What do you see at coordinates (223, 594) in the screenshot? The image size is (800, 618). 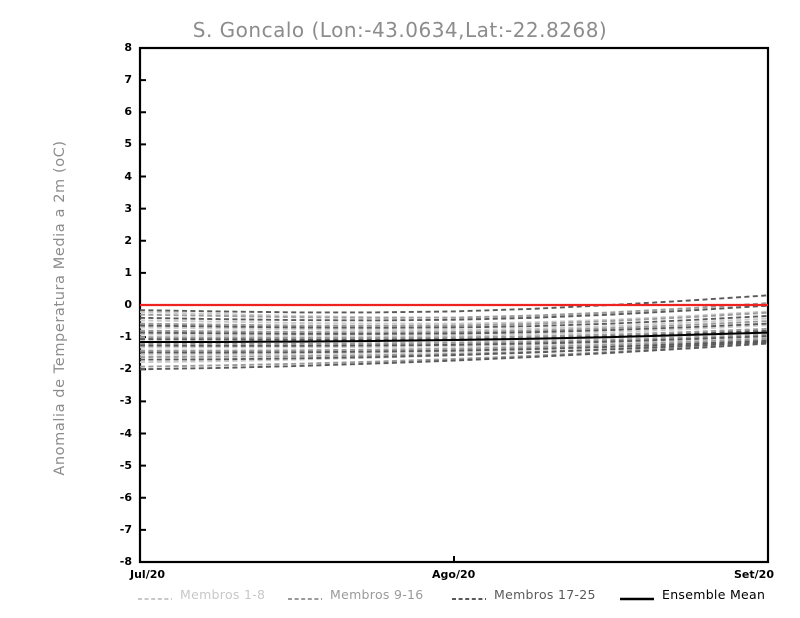 I see `legend-label: Membros 1-8` at bounding box center [223, 594].